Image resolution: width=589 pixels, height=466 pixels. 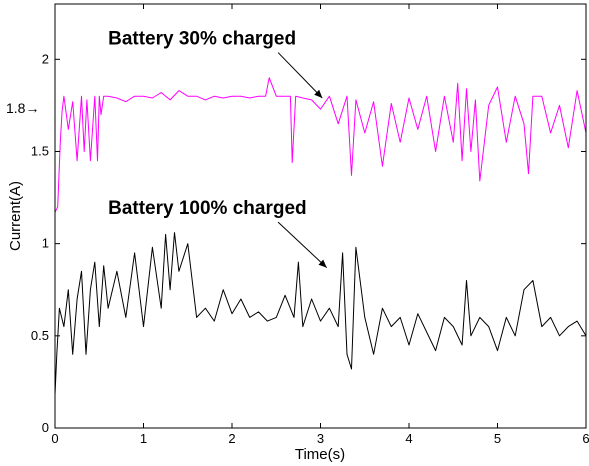 I want to click on y-tick-label: 0.5, so click(x=40, y=335).